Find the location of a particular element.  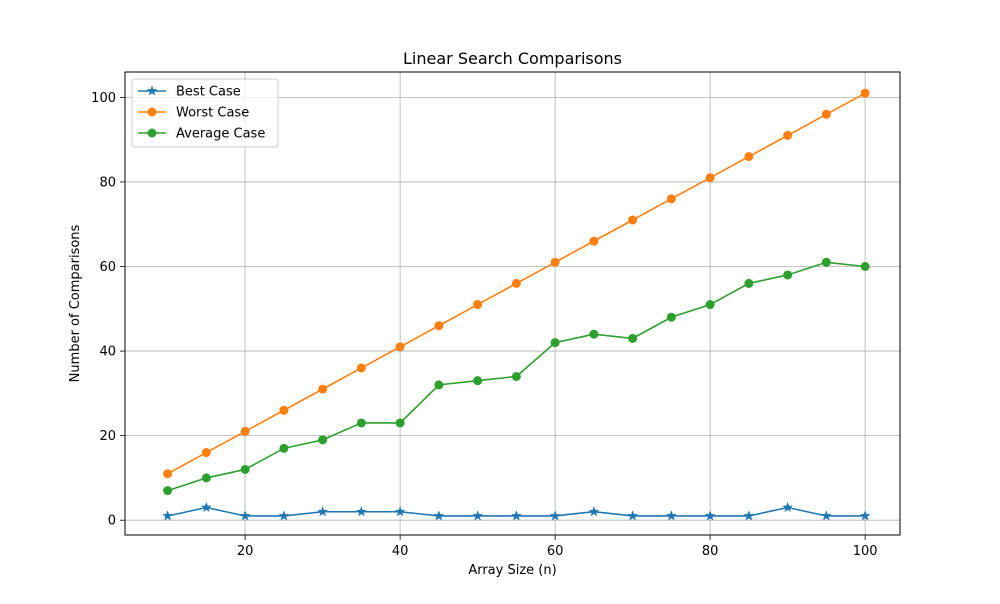

legend: Best Case Worst Case Average Case is located at coordinates (205, 113).